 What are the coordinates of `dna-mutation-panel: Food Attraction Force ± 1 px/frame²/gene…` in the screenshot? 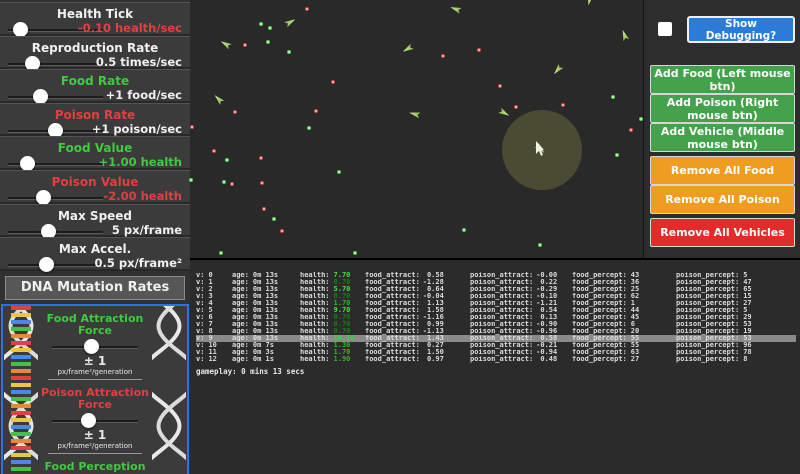 It's located at (95, 389).